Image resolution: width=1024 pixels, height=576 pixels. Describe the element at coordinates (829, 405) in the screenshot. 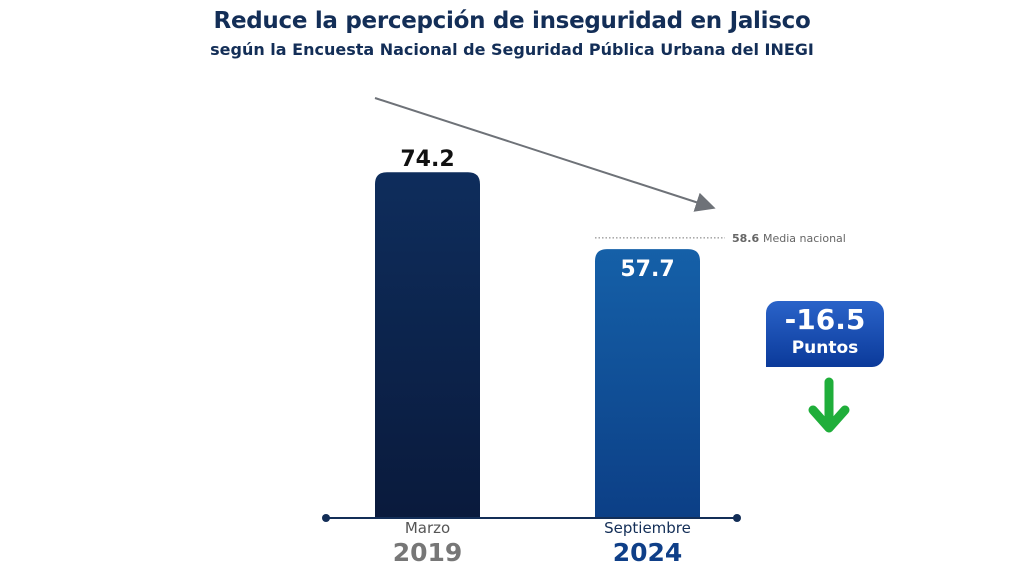

I see `down-arrow-icon` at that location.